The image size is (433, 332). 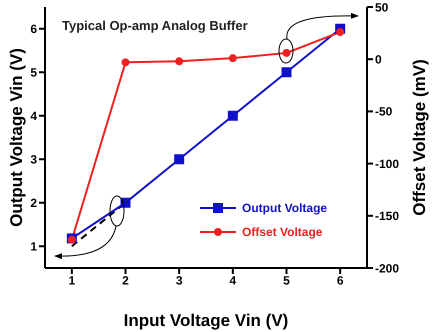 I want to click on y-tick-label: 5, so click(x=34, y=73).